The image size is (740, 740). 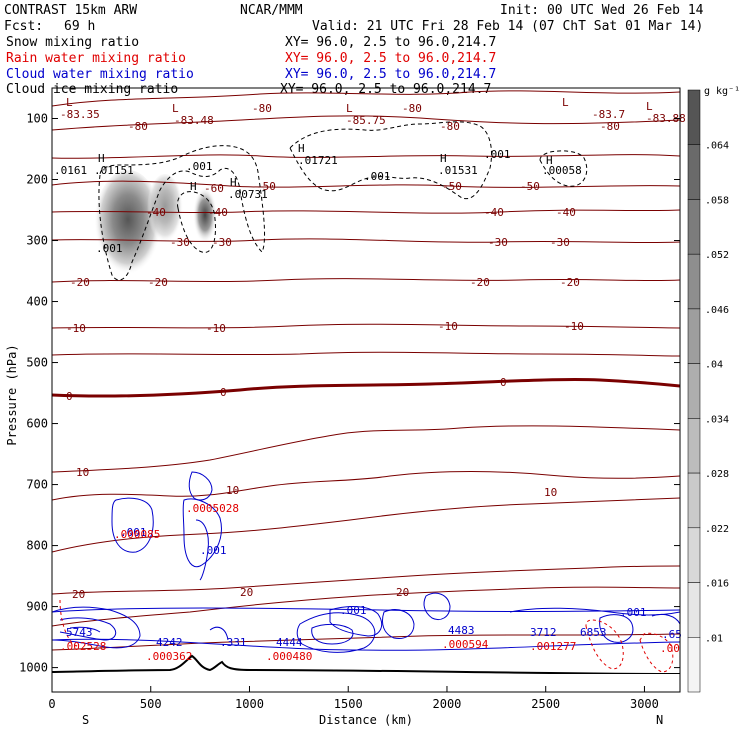 What do you see at coordinates (289, 656) in the screenshot?
I see `rain-label: .000480` at bounding box center [289, 656].